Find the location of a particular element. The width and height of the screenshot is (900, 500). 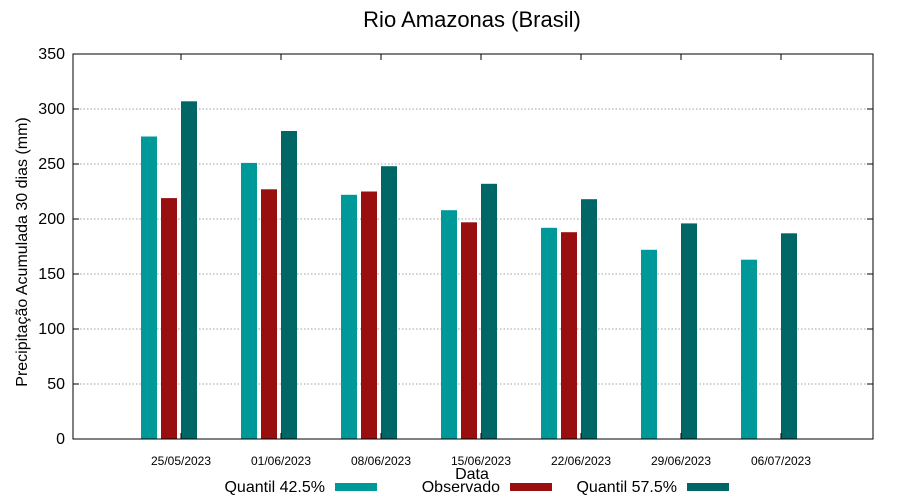

x-tick-label: 06/07/2023 is located at coordinates (781, 461).